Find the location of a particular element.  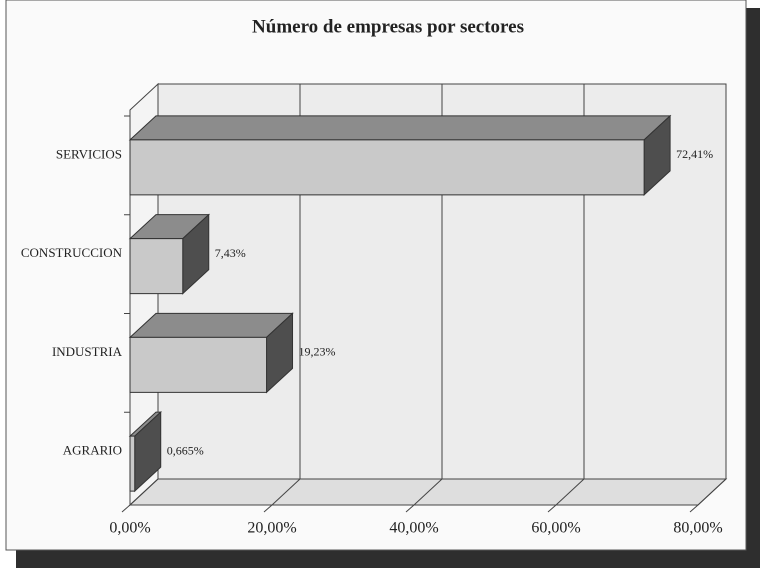

x-tick-label: 0,00% is located at coordinates (129, 528).